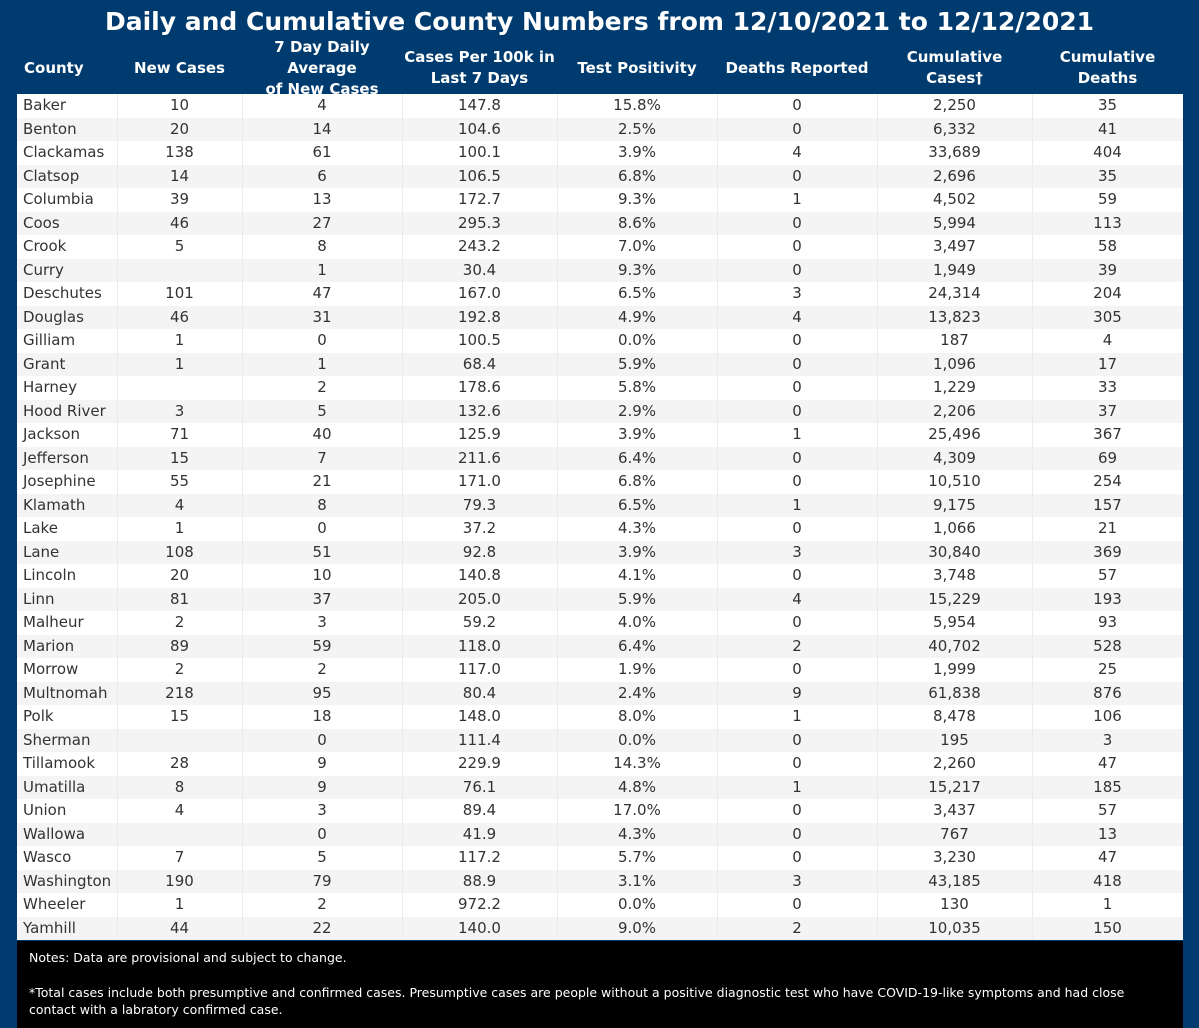 Image resolution: width=1199 pixels, height=1028 pixels. I want to click on column-header-label: Deaths Reported, so click(797, 68).